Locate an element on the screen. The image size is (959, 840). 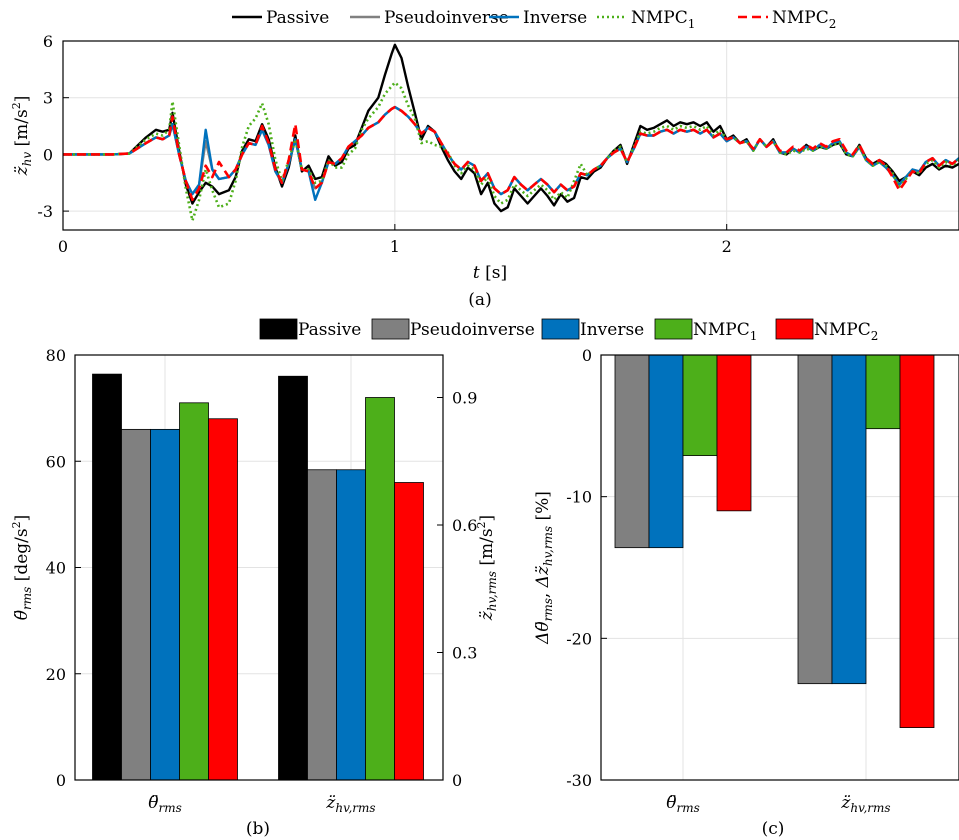
y-tick-label: -10 is located at coordinates (579, 497).